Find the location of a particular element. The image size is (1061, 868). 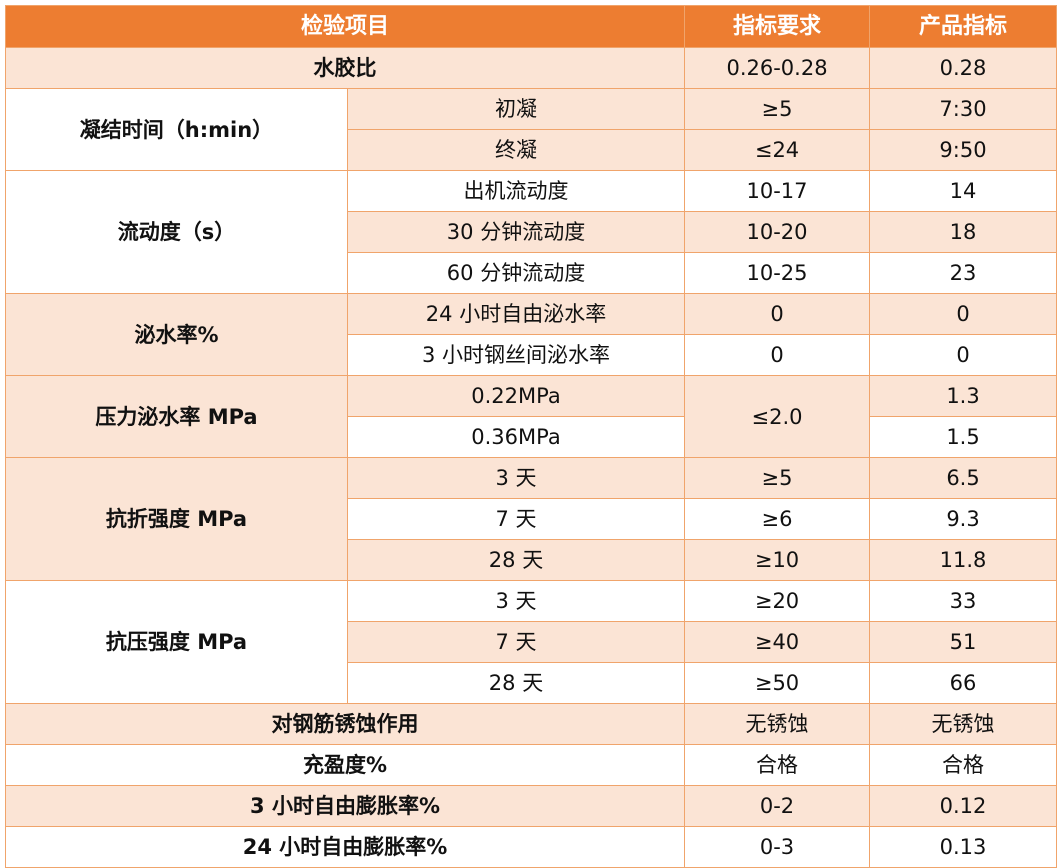

table-row: 压力泌水率 MPa 0.22MPa ≤2.0 1.3 is located at coordinates (531, 416).